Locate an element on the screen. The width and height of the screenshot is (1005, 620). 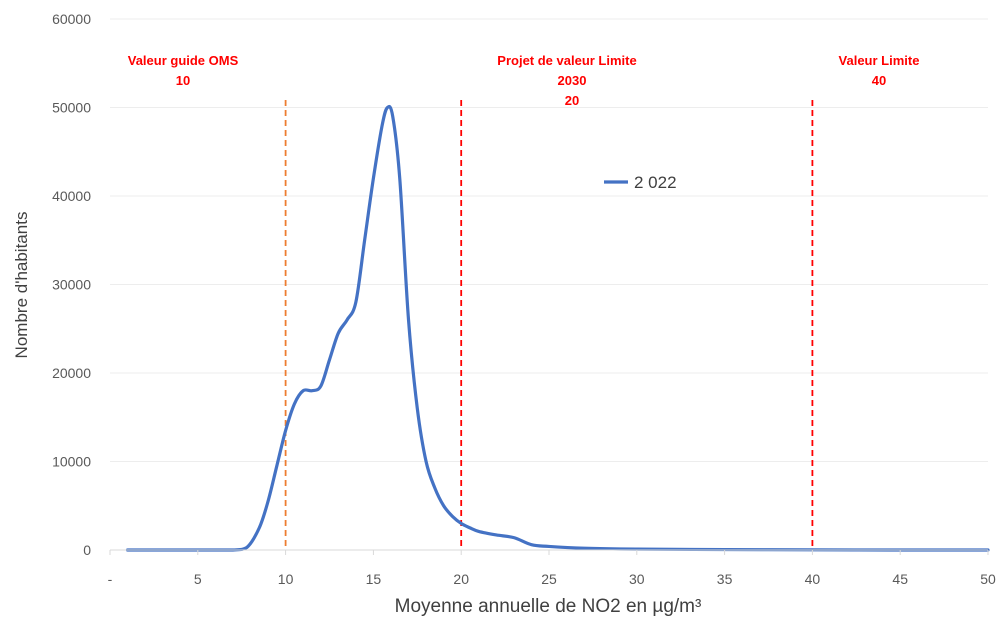
y-tick-label: 50000 is located at coordinates (71, 108).